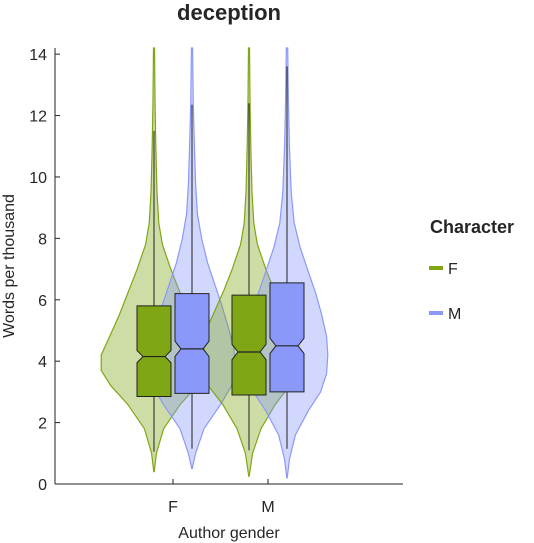 The width and height of the screenshot is (534, 543). What do you see at coordinates (42, 362) in the screenshot?
I see `y-tick-label: 4` at bounding box center [42, 362].